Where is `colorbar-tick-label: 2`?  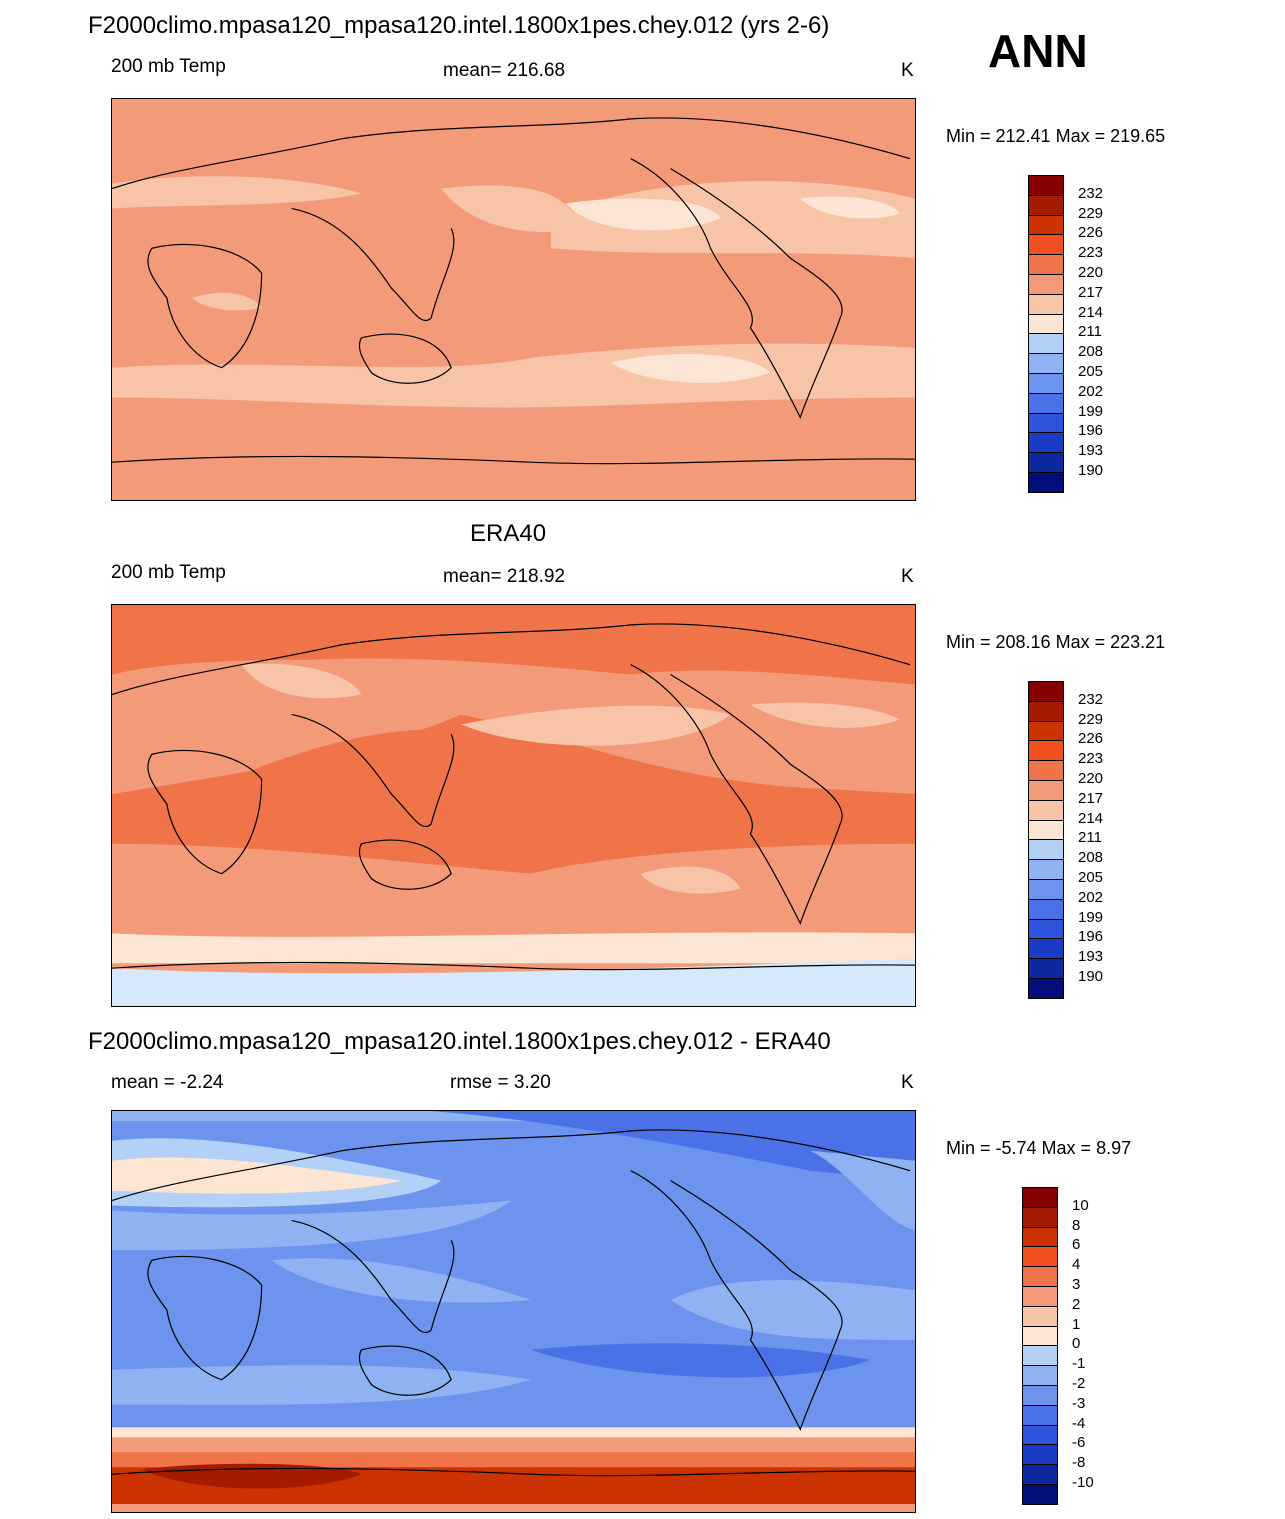 colorbar-tick-label: 2 is located at coordinates (1076, 1304).